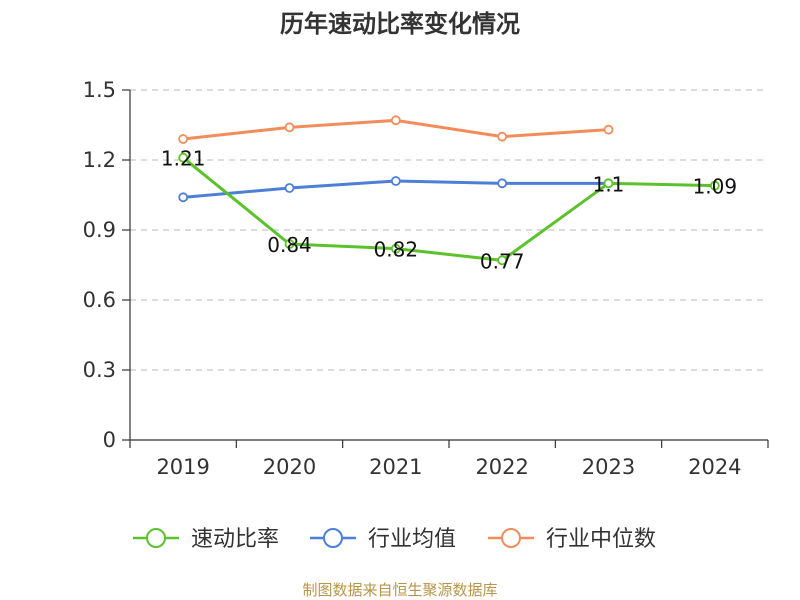 Image resolution: width=800 pixels, height=600 pixels. Describe the element at coordinates (400, 24) in the screenshot. I see `chart-title: 历年速动比率变化情况` at that location.